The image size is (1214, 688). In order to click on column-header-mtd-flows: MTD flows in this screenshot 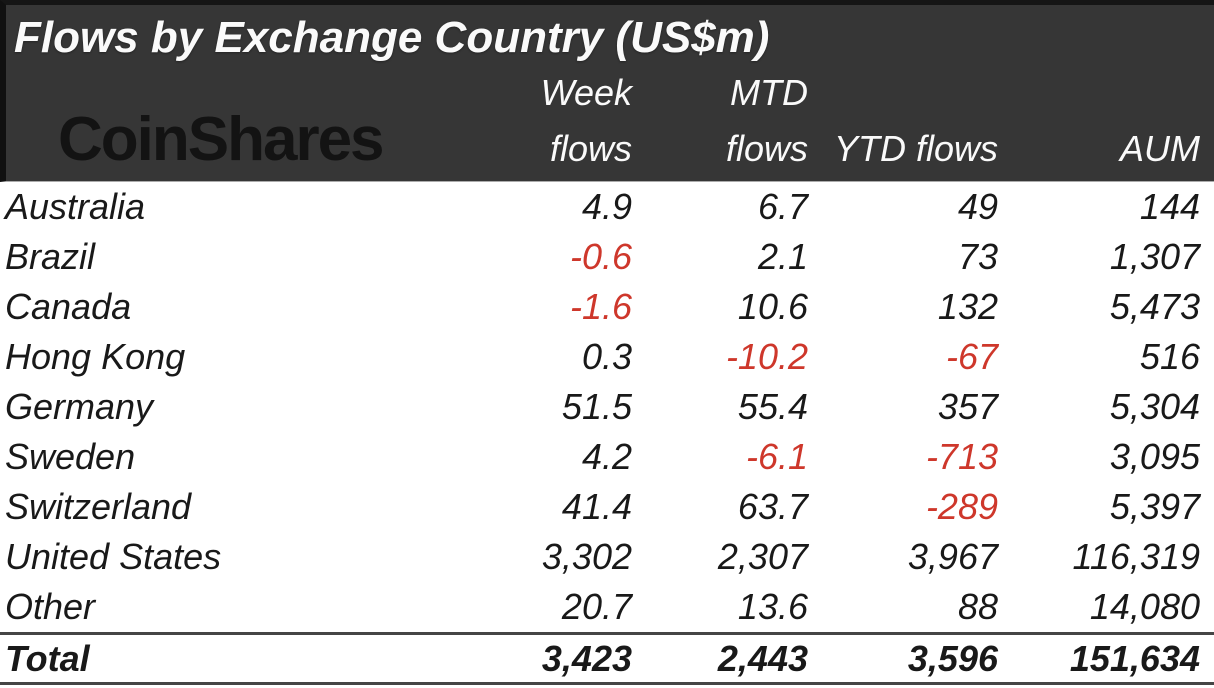, I will do `click(734, 122)`.